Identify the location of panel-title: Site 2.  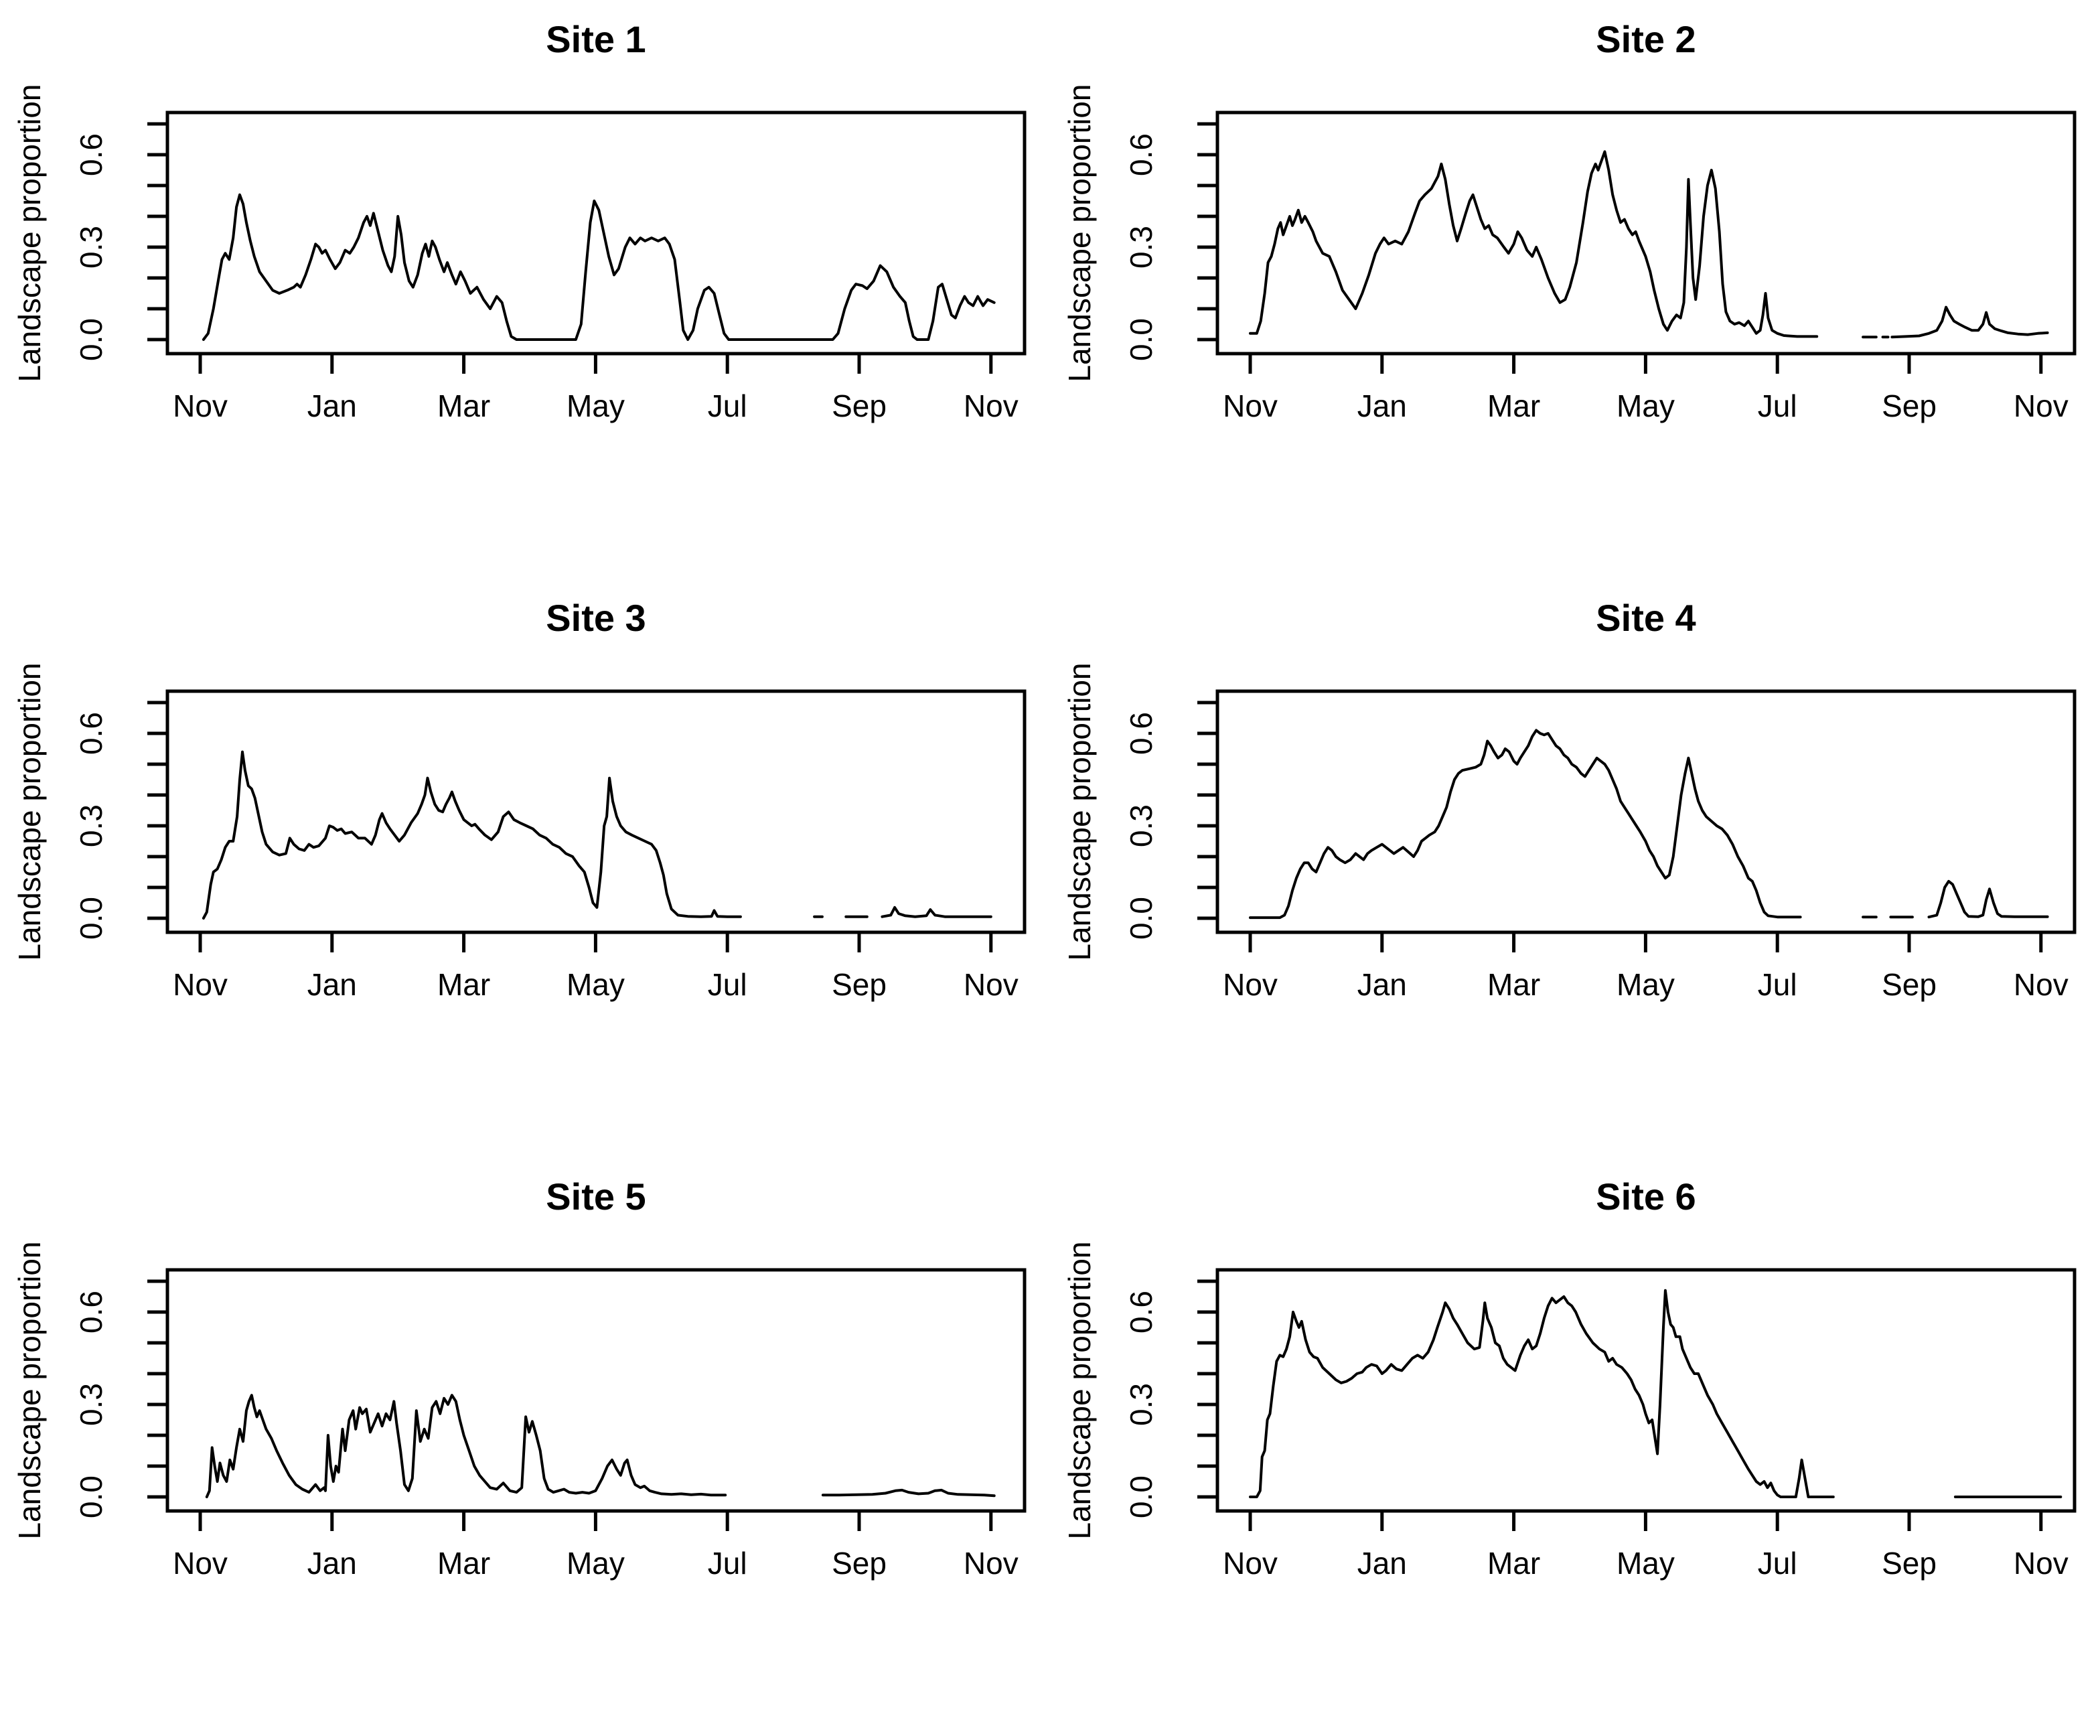
(1646, 39).